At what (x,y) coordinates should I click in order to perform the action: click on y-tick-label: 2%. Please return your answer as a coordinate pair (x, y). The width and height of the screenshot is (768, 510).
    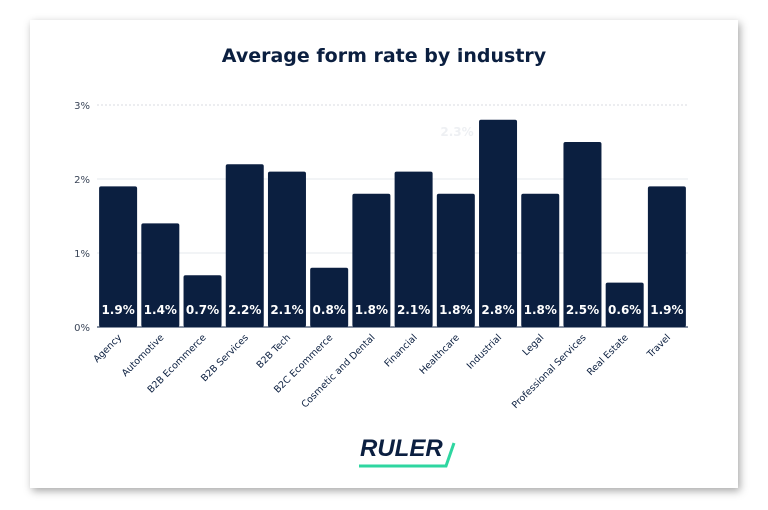
    Looking at the image, I should click on (82, 180).